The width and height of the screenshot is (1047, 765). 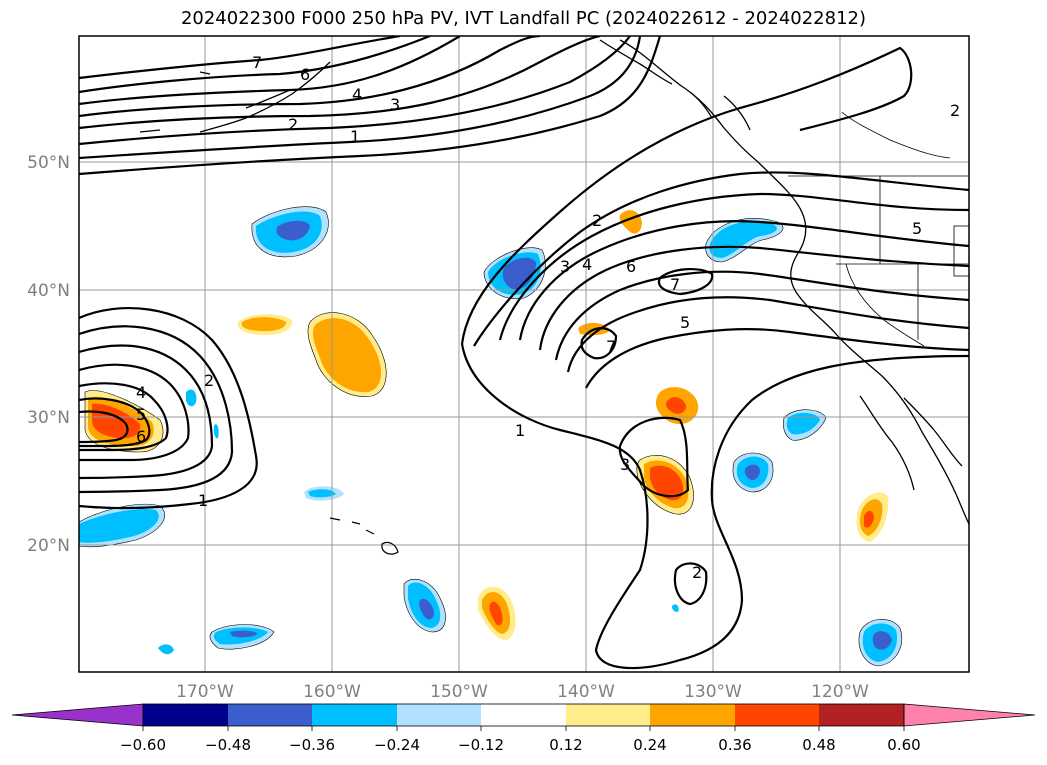 I want to click on lat-label: 50°N, so click(x=48, y=163).